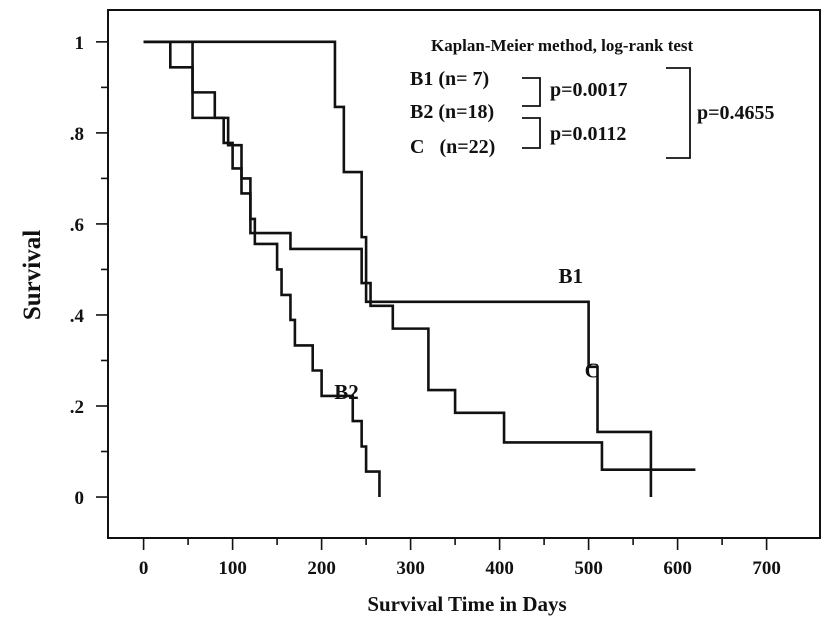 The image size is (828, 618). What do you see at coordinates (452, 147) in the screenshot?
I see `group-label-c: C (n=22)` at bounding box center [452, 147].